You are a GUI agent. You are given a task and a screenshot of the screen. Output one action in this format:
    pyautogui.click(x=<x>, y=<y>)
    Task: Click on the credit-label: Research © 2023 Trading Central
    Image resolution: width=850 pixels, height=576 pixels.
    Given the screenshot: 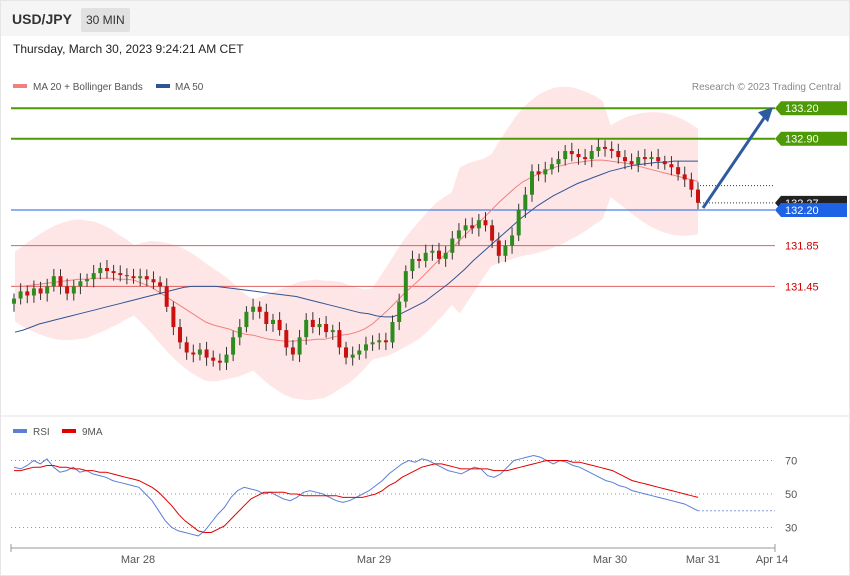 What is the action you would take?
    pyautogui.click(x=766, y=87)
    